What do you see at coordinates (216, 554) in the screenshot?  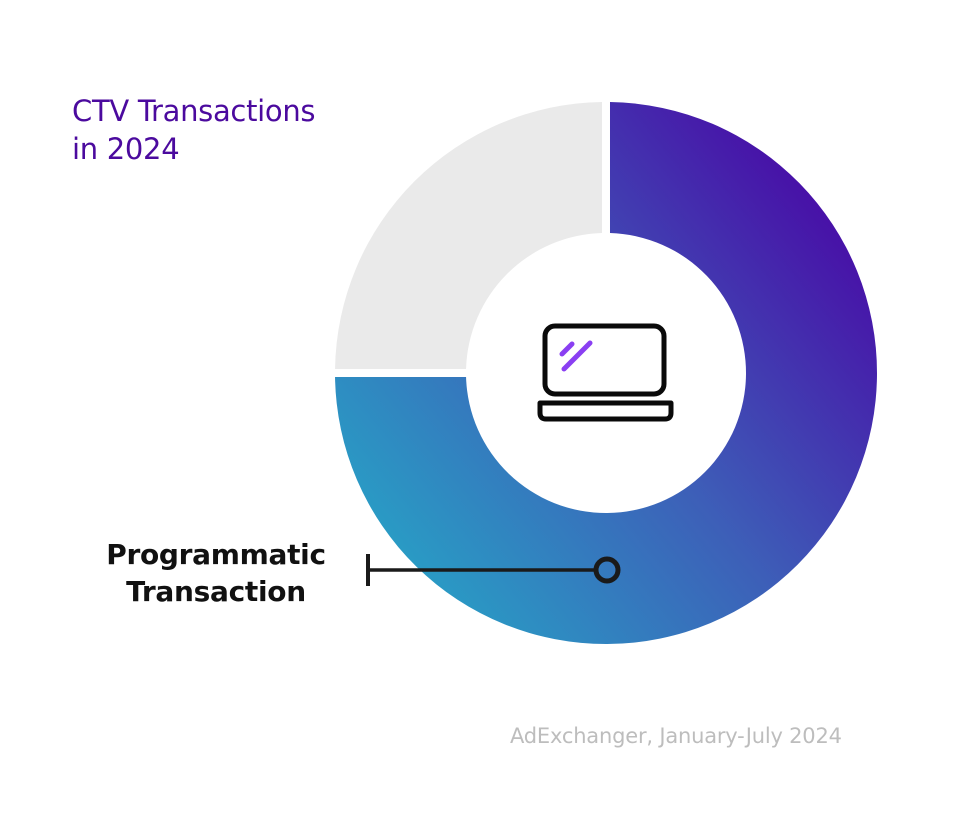 I see `callout-line-1: Programmatic` at bounding box center [216, 554].